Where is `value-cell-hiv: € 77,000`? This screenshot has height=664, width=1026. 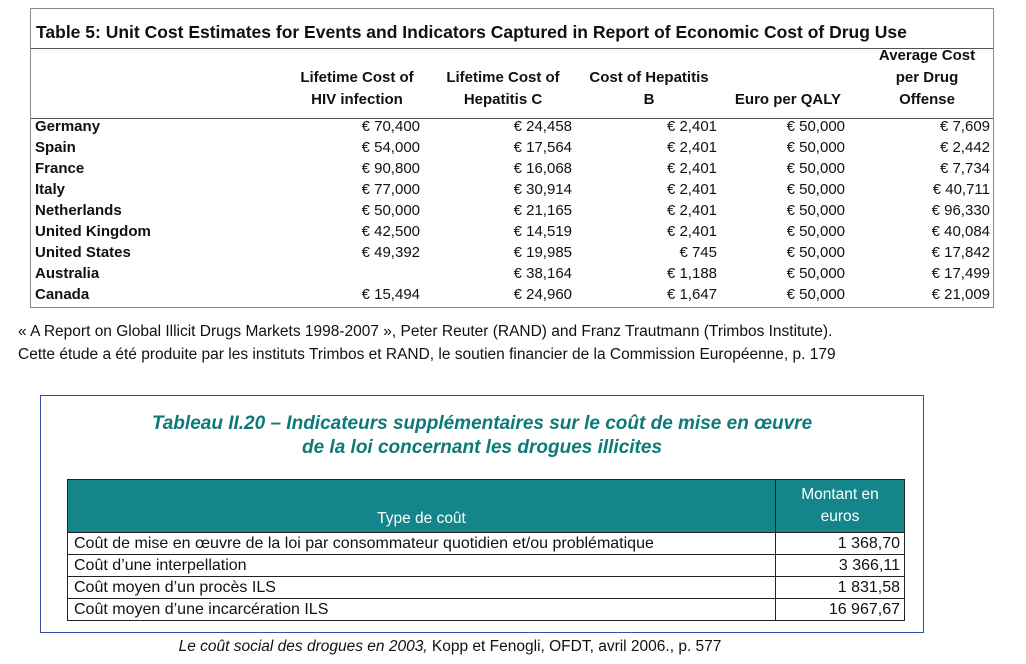 value-cell-hiv: € 77,000 is located at coordinates (390, 189).